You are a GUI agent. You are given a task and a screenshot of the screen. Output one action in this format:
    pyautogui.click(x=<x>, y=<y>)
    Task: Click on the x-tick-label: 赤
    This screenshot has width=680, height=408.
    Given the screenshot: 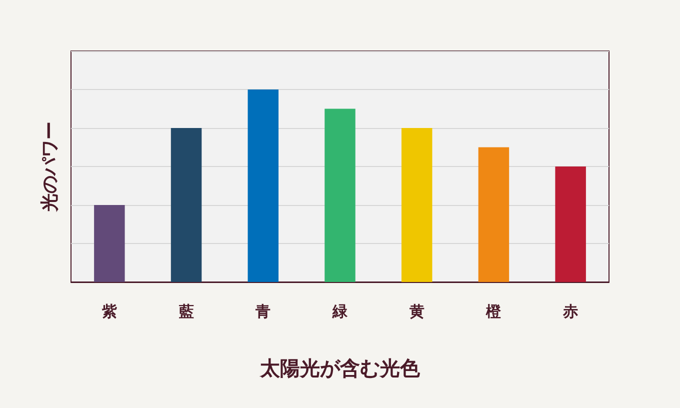 What is the action you would take?
    pyautogui.click(x=570, y=311)
    